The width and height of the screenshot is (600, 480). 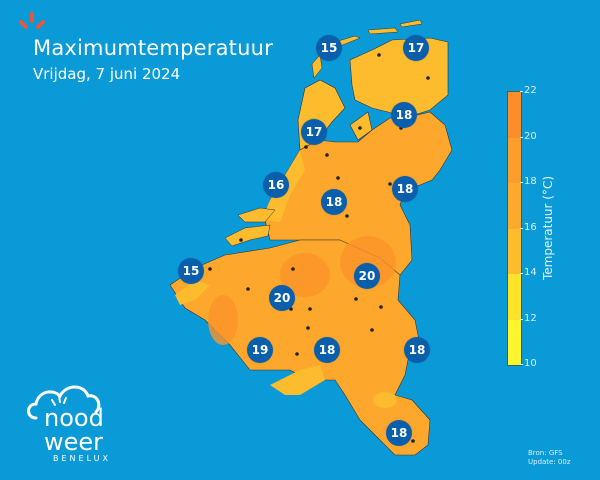 I want to click on map-date: Vrijdag, 7 juni 2024, so click(x=107, y=74).